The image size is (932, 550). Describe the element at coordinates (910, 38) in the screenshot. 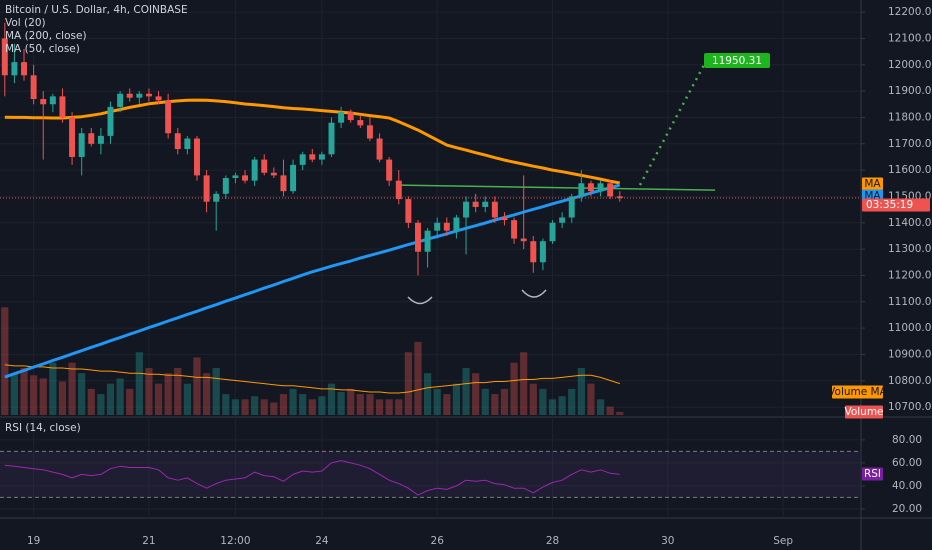

I see `y-tick-label: 12100.00` at that location.